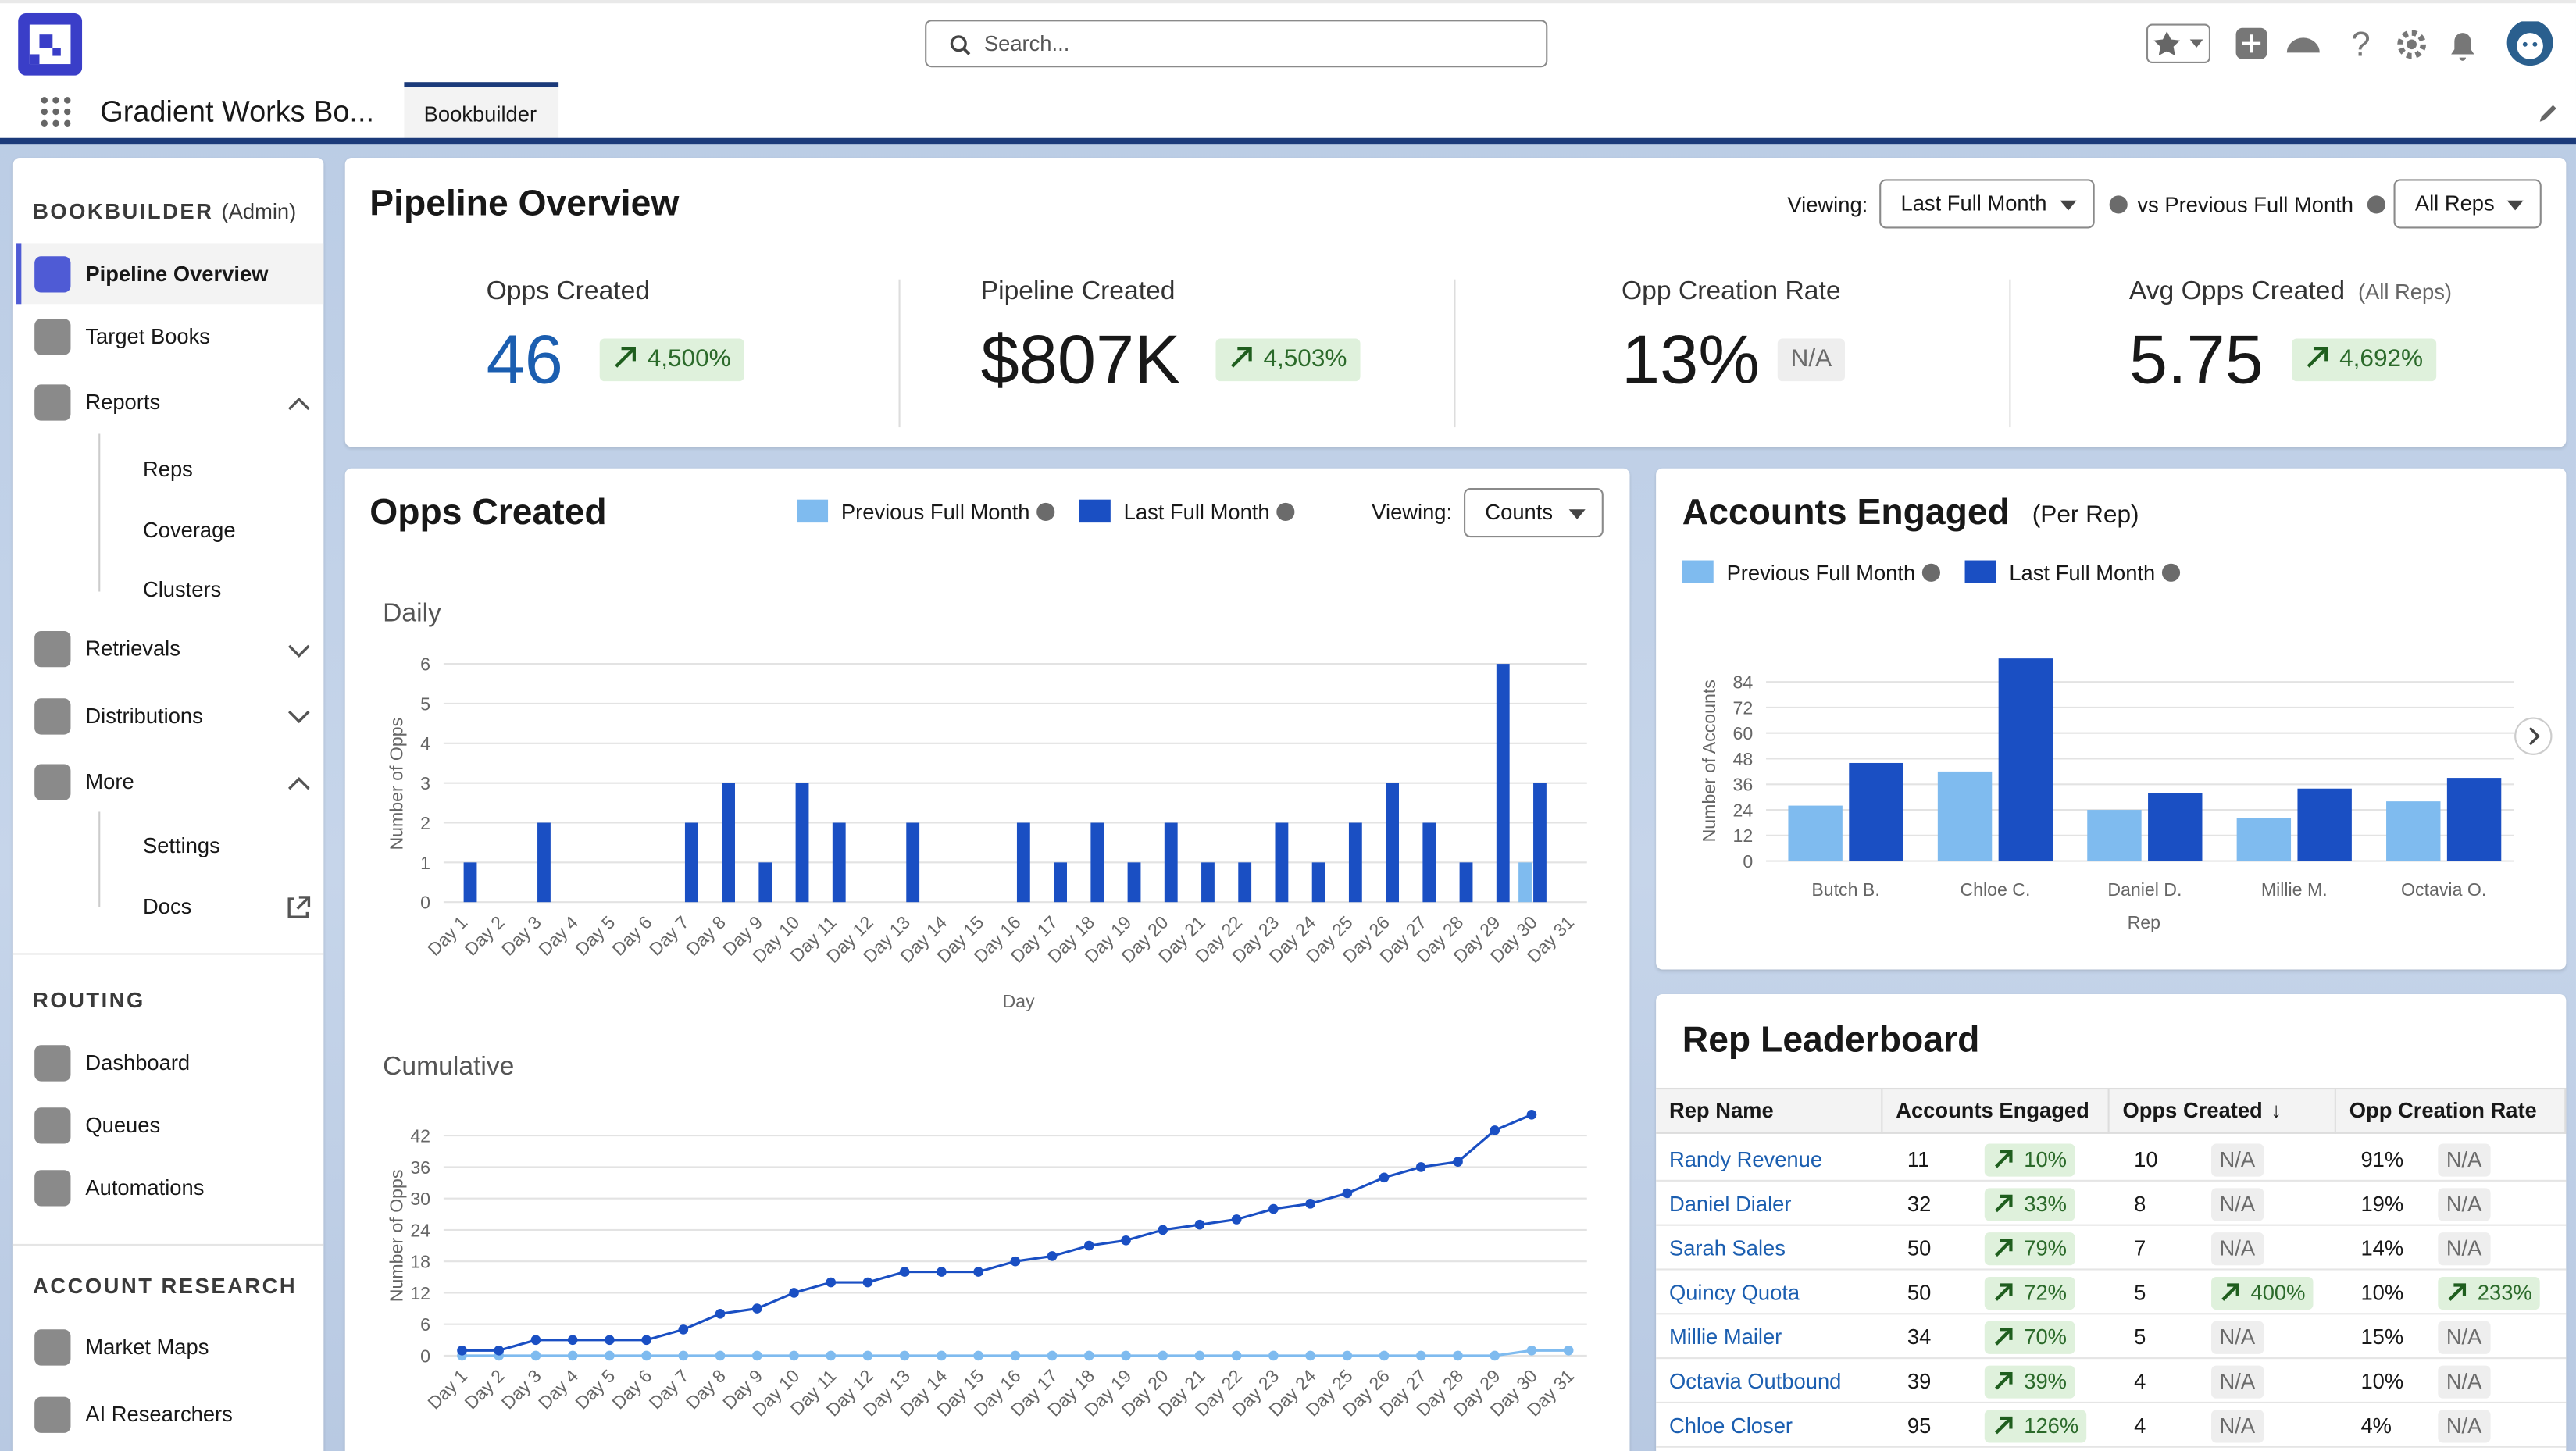  Describe the element at coordinates (2364, 360) in the screenshot. I see `change-badge: 4,692%` at that location.